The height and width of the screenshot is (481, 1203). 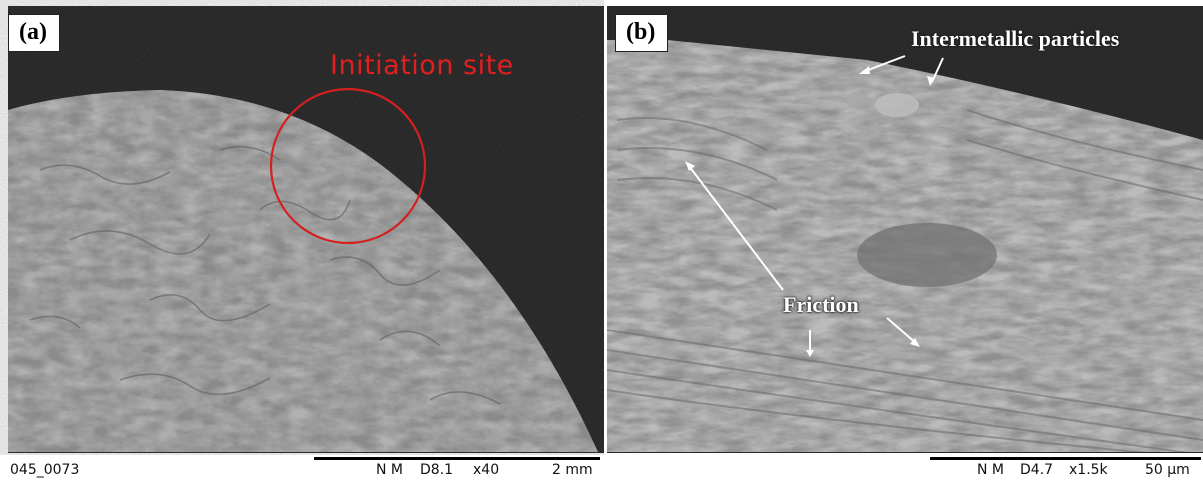 I want to click on scalebar-a: 045_0073 N M D8.1 x40 2 mm, so click(x=302, y=468).